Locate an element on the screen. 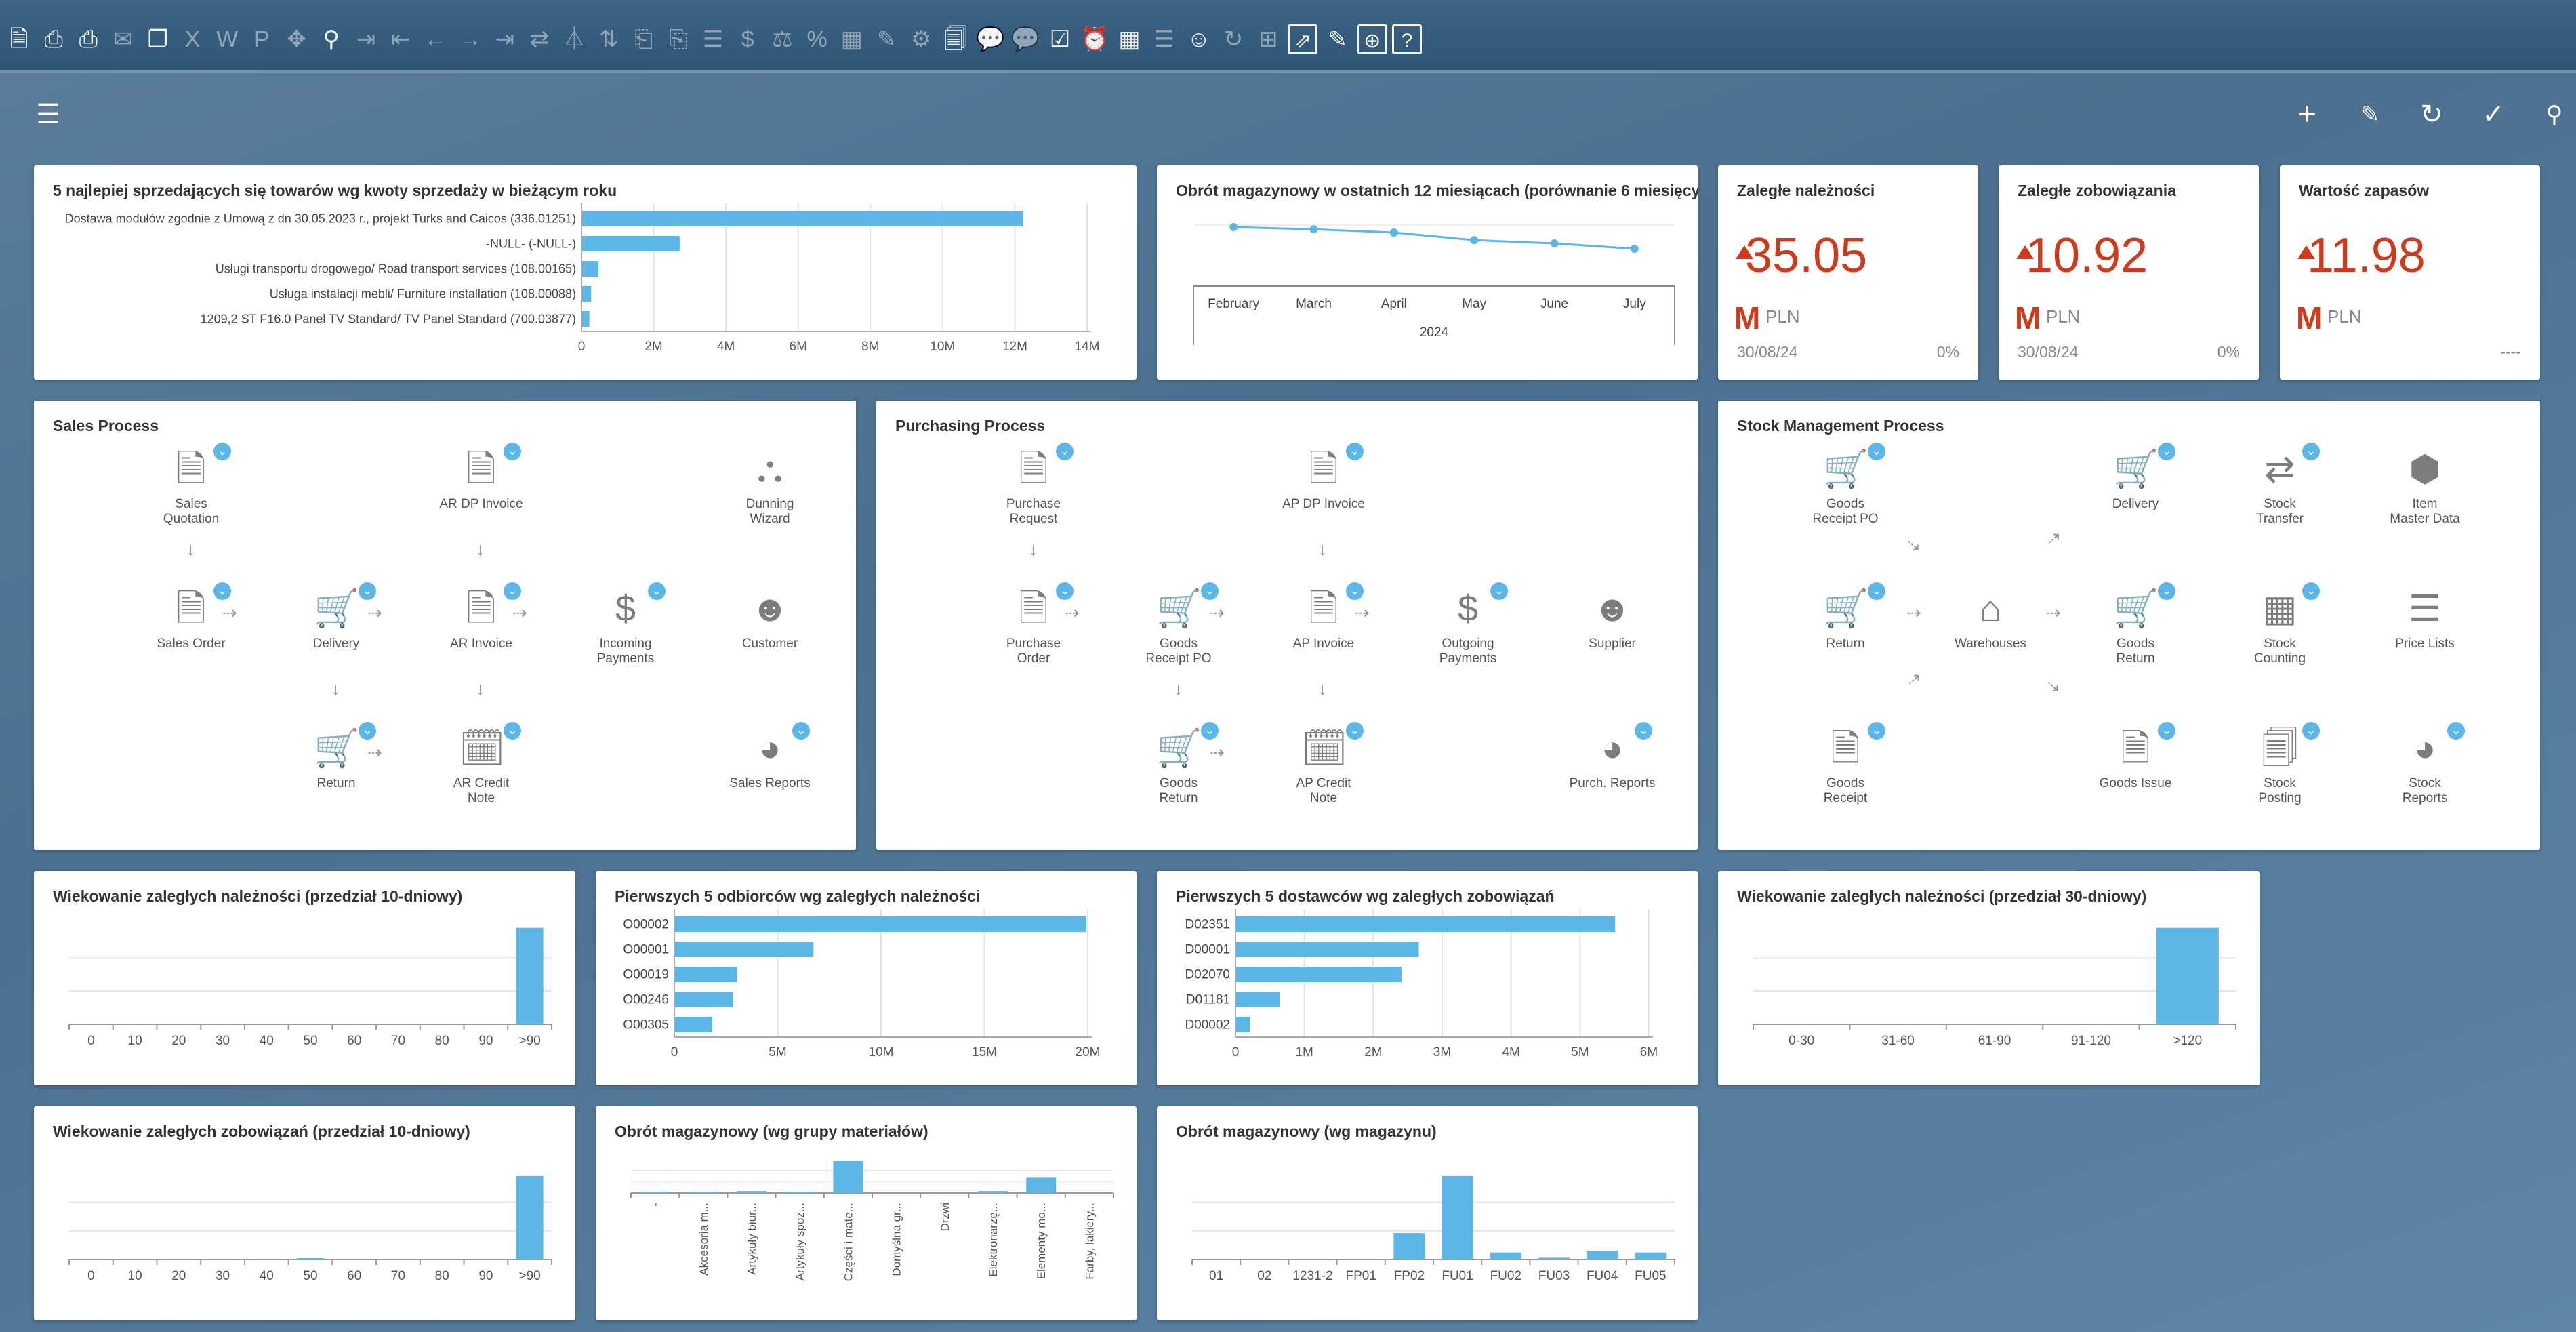  binoculars-icon: ⚲ is located at coordinates (332, 39).